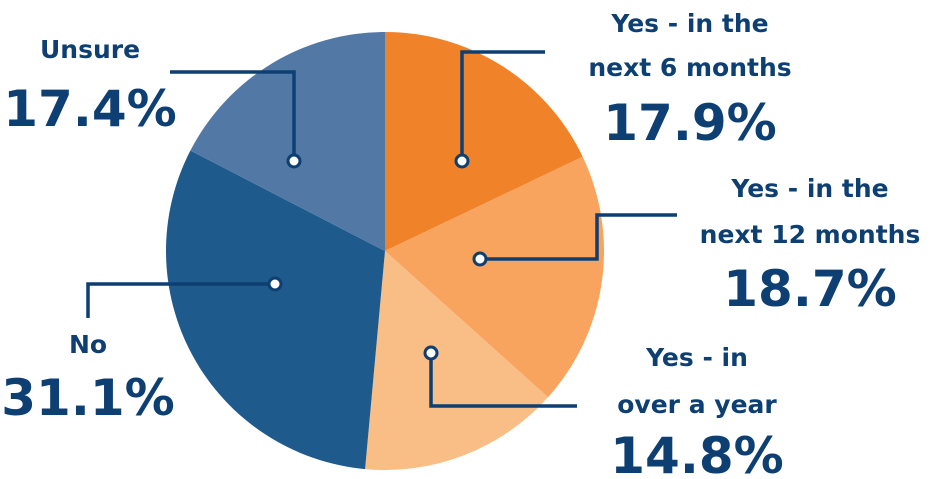  Describe the element at coordinates (696, 357) in the screenshot. I see `slice-label-line: Yes - in` at that location.